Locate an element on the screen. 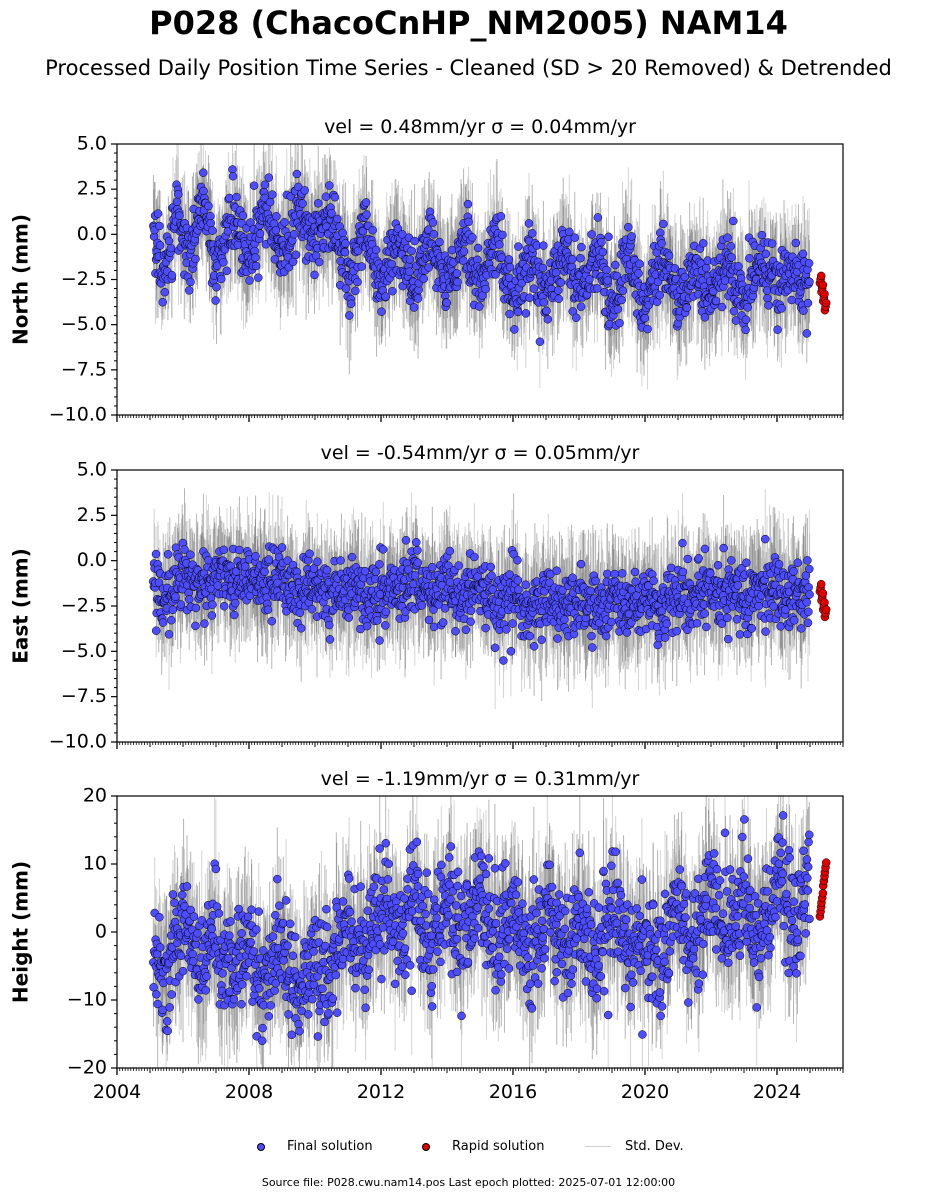  rapid-solution-points is located at coordinates (823, 293).